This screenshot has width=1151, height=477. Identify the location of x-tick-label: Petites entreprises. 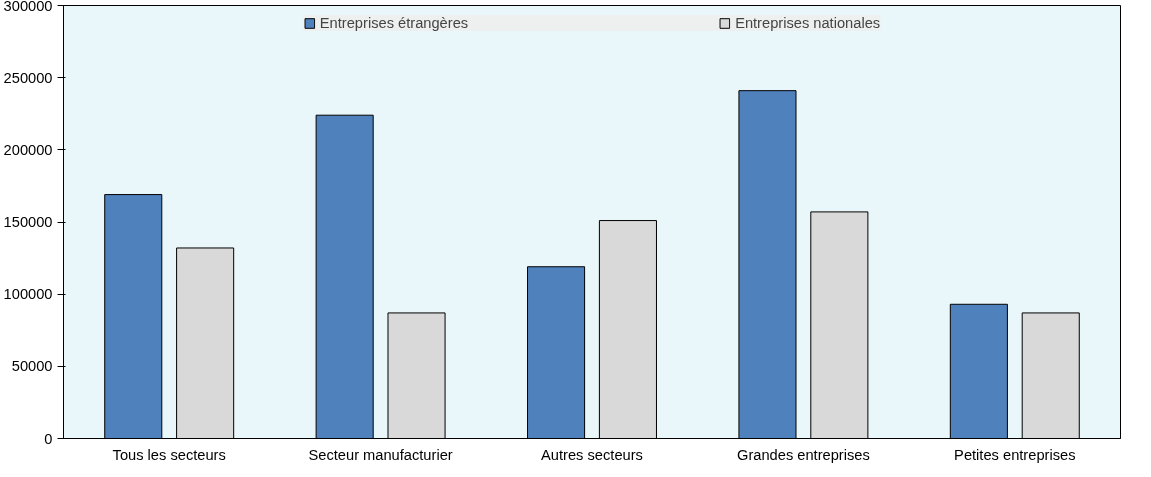
(1015, 454).